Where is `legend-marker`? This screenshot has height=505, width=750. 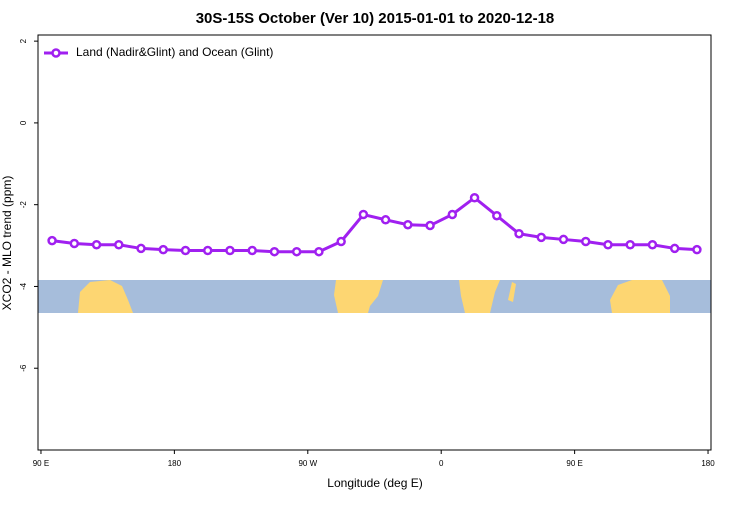 legend-marker is located at coordinates (56, 53).